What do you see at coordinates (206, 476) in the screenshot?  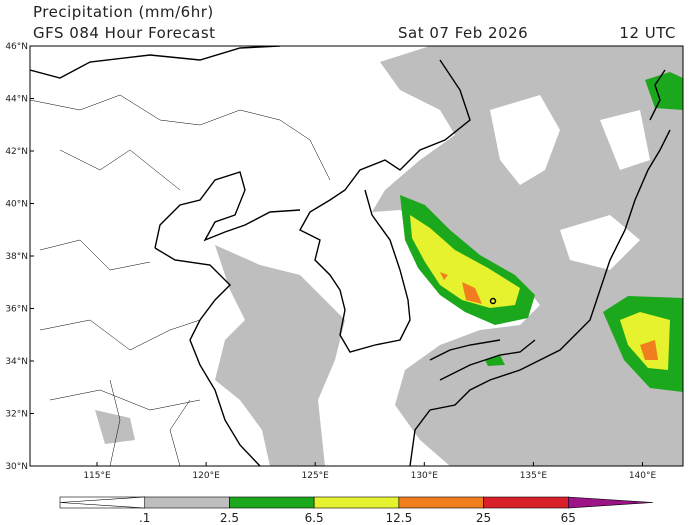 I see `lon-label: 120°E` at bounding box center [206, 476].